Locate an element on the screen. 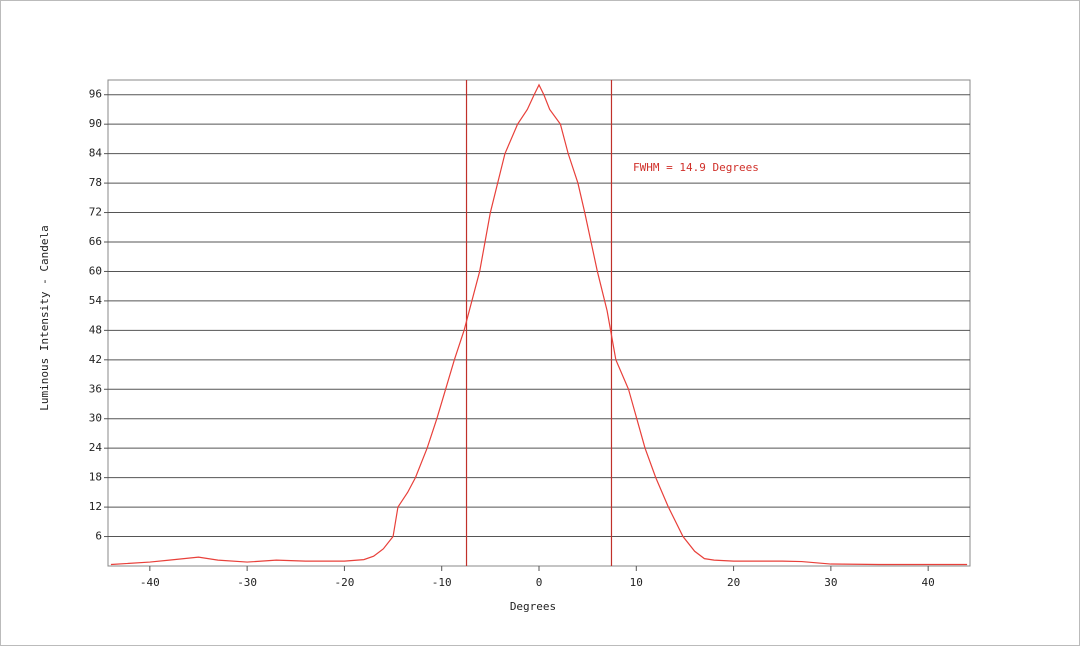 This screenshot has width=1080, height=646. x-tick-label: 10 is located at coordinates (636, 582).